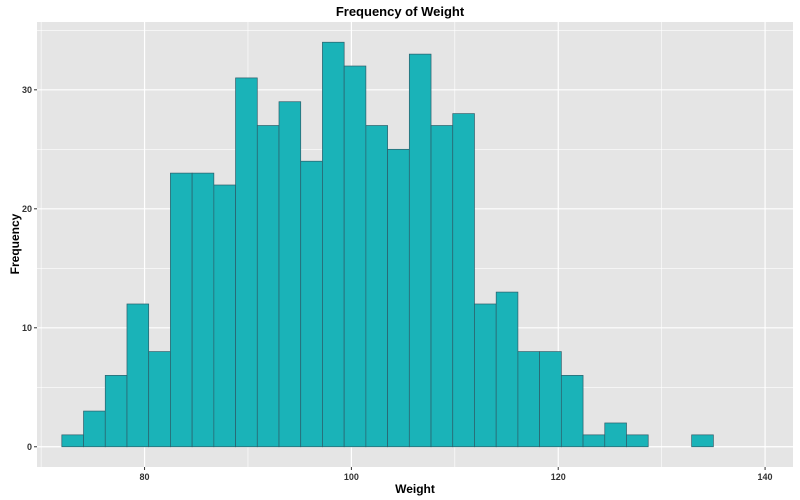 The image size is (800, 500). Describe the element at coordinates (15, 244) in the screenshot. I see `y-axis-title: Frequency` at that location.